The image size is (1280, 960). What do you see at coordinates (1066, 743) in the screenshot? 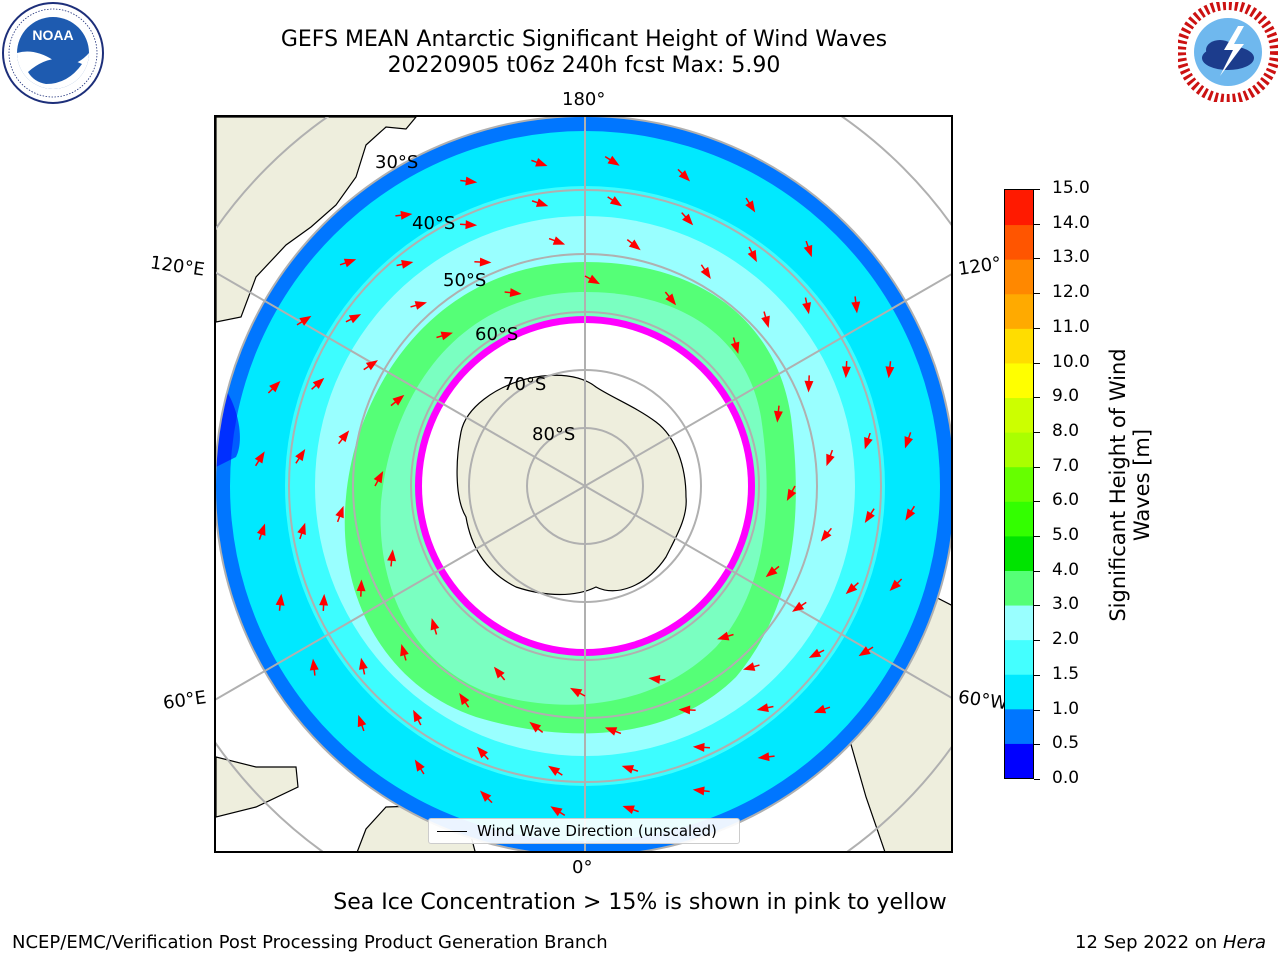
I see `colorbar-tick-label: 0.5` at bounding box center [1066, 743].